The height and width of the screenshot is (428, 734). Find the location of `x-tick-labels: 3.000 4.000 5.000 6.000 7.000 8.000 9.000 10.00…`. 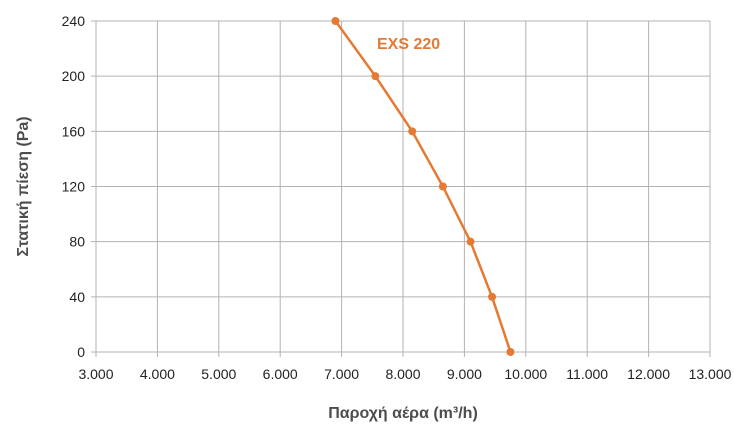

x-tick-labels: 3.000 4.000 5.000 6.000 7.000 8.000 9.000 10.00… is located at coordinates (404, 374).